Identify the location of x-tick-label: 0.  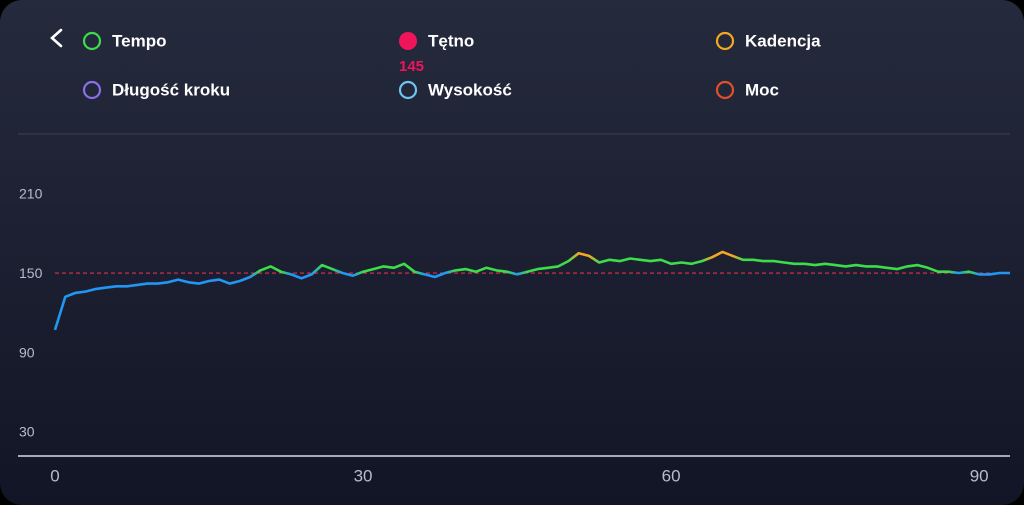
(54, 475).